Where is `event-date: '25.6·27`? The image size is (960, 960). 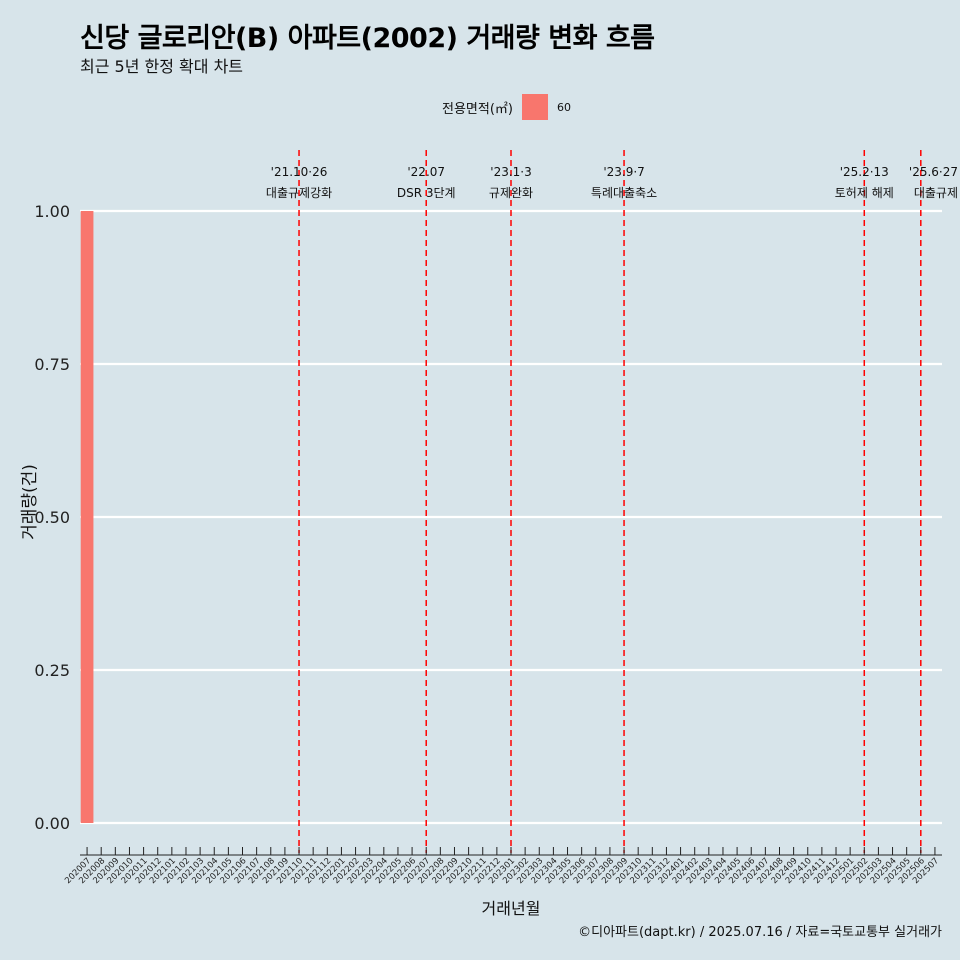
event-date: '25.6·27 is located at coordinates (933, 172).